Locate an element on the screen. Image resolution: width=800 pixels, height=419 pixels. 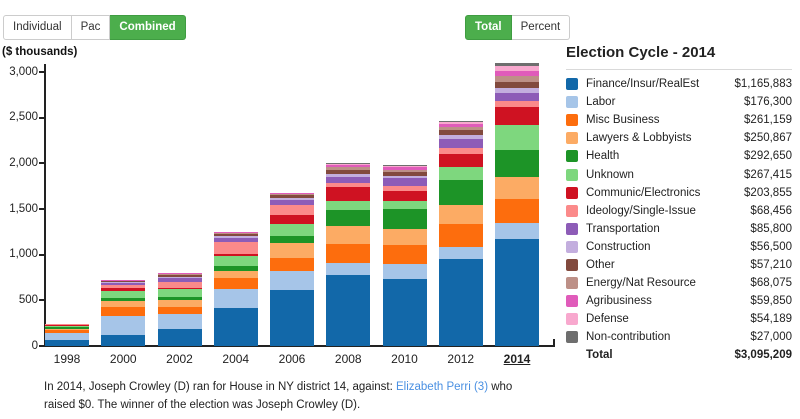
bar-segment-2002-health is located at coordinates (179, 298).